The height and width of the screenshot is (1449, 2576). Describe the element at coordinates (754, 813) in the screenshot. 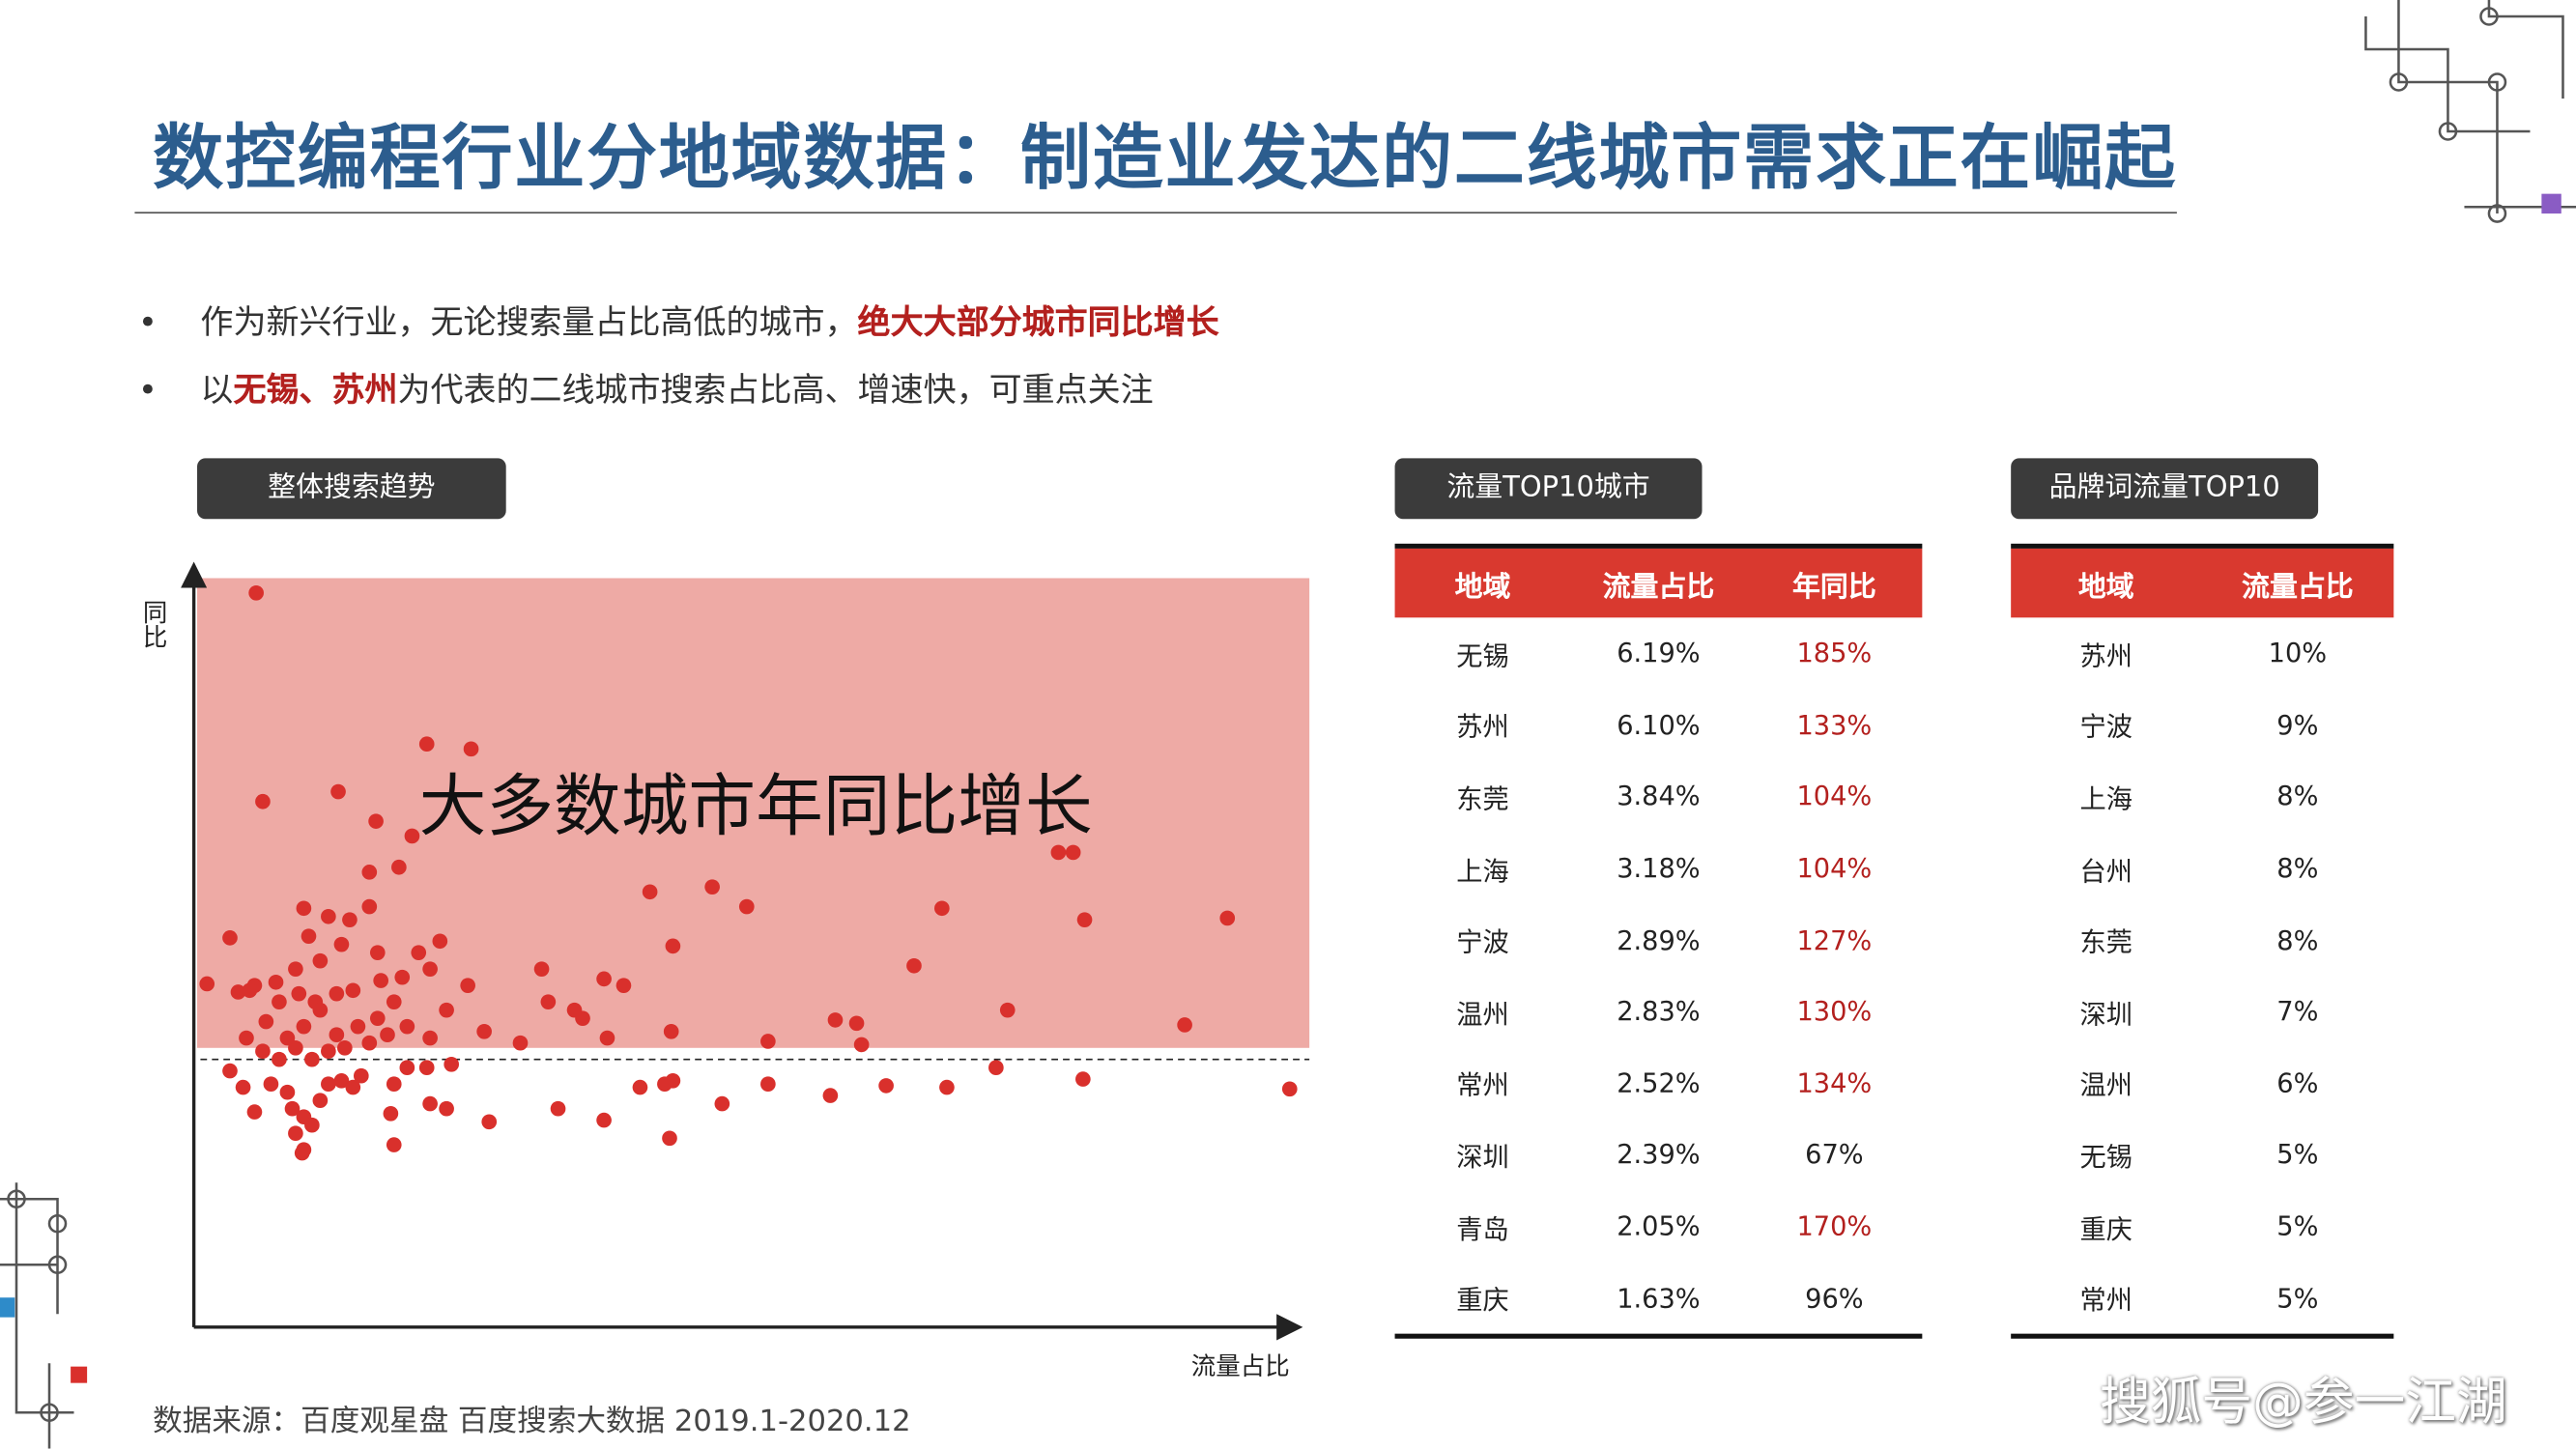

I see `growth-band` at that location.